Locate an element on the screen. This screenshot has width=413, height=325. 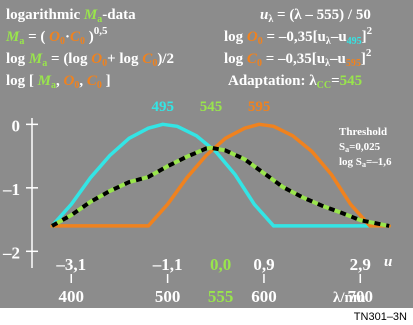
u-tick-label: 0,9 is located at coordinates (263, 264).